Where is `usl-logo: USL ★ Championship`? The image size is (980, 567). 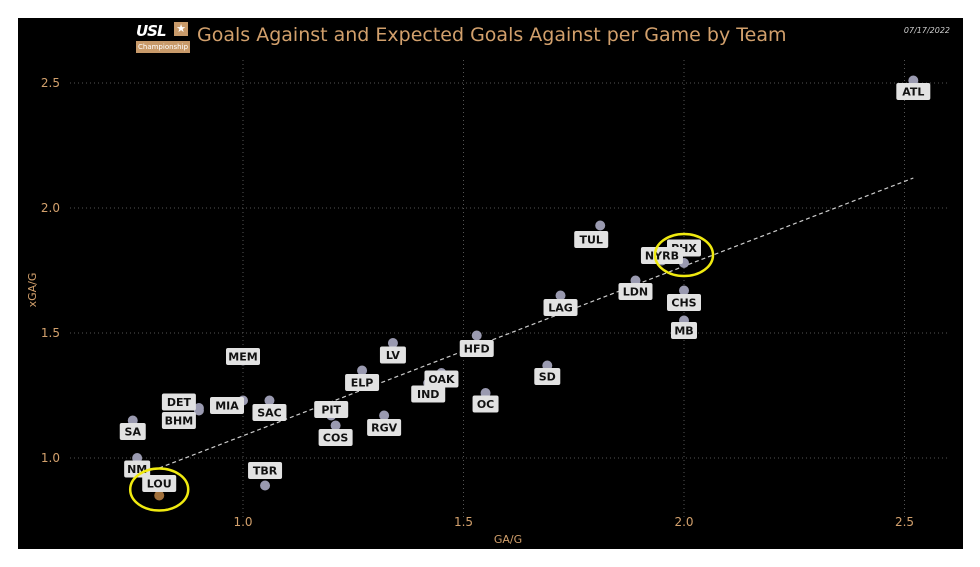 usl-logo: USL ★ Championship is located at coordinates (163, 38).